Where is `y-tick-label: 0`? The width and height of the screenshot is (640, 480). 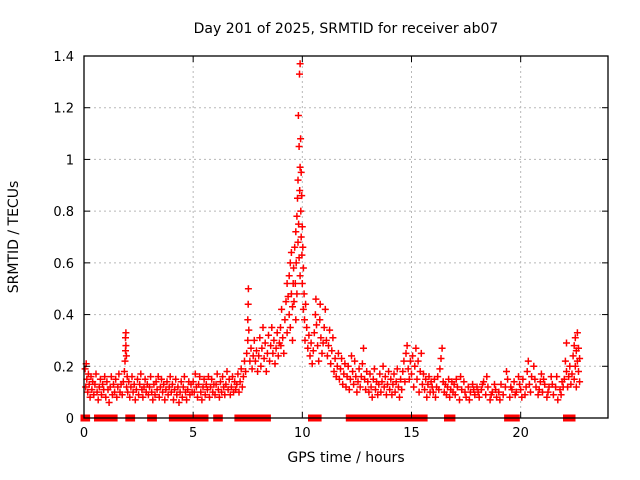 y-tick-label: 0 is located at coordinates (70, 419).